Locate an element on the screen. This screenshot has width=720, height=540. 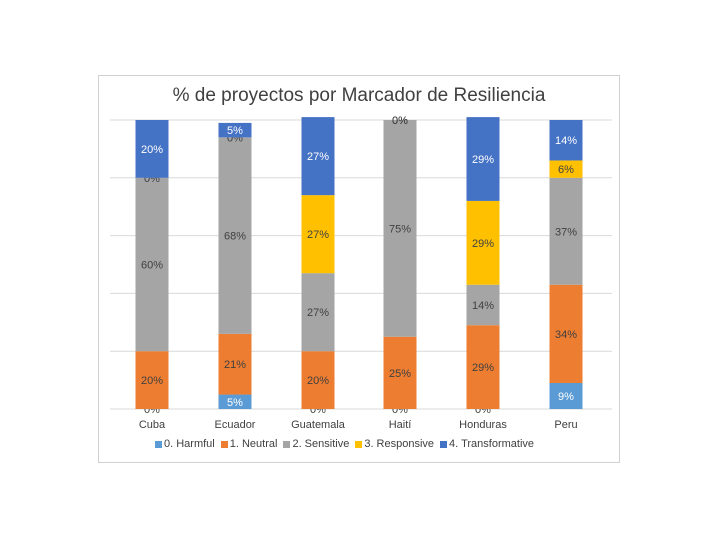
data-label: 0% is located at coordinates (400, 121).